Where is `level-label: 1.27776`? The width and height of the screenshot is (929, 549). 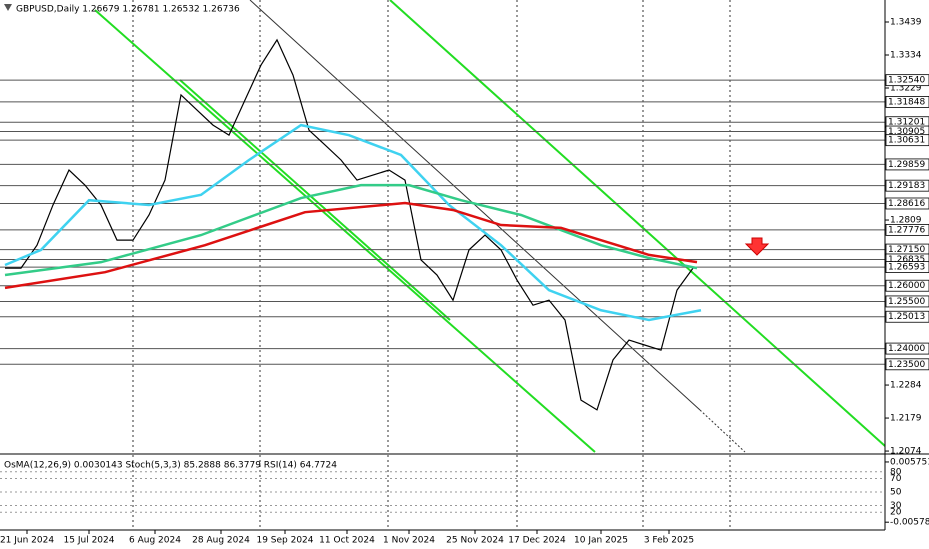 level-label: 1.27776 is located at coordinates (906, 230).